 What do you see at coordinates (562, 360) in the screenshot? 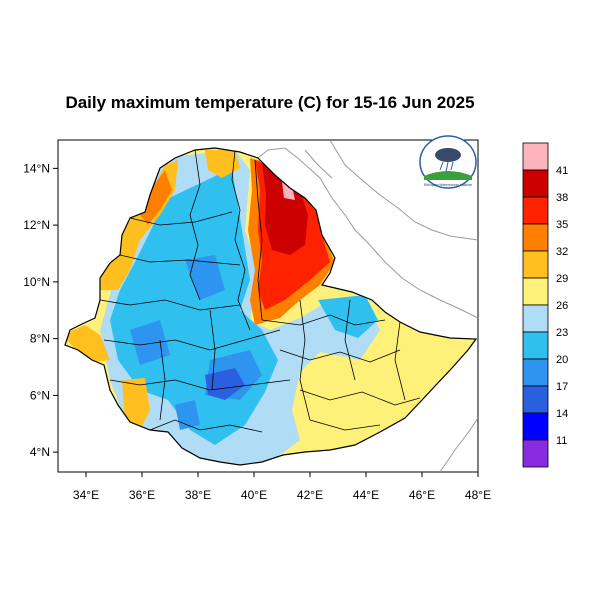
I see `colorbar-label: 20` at bounding box center [562, 360].